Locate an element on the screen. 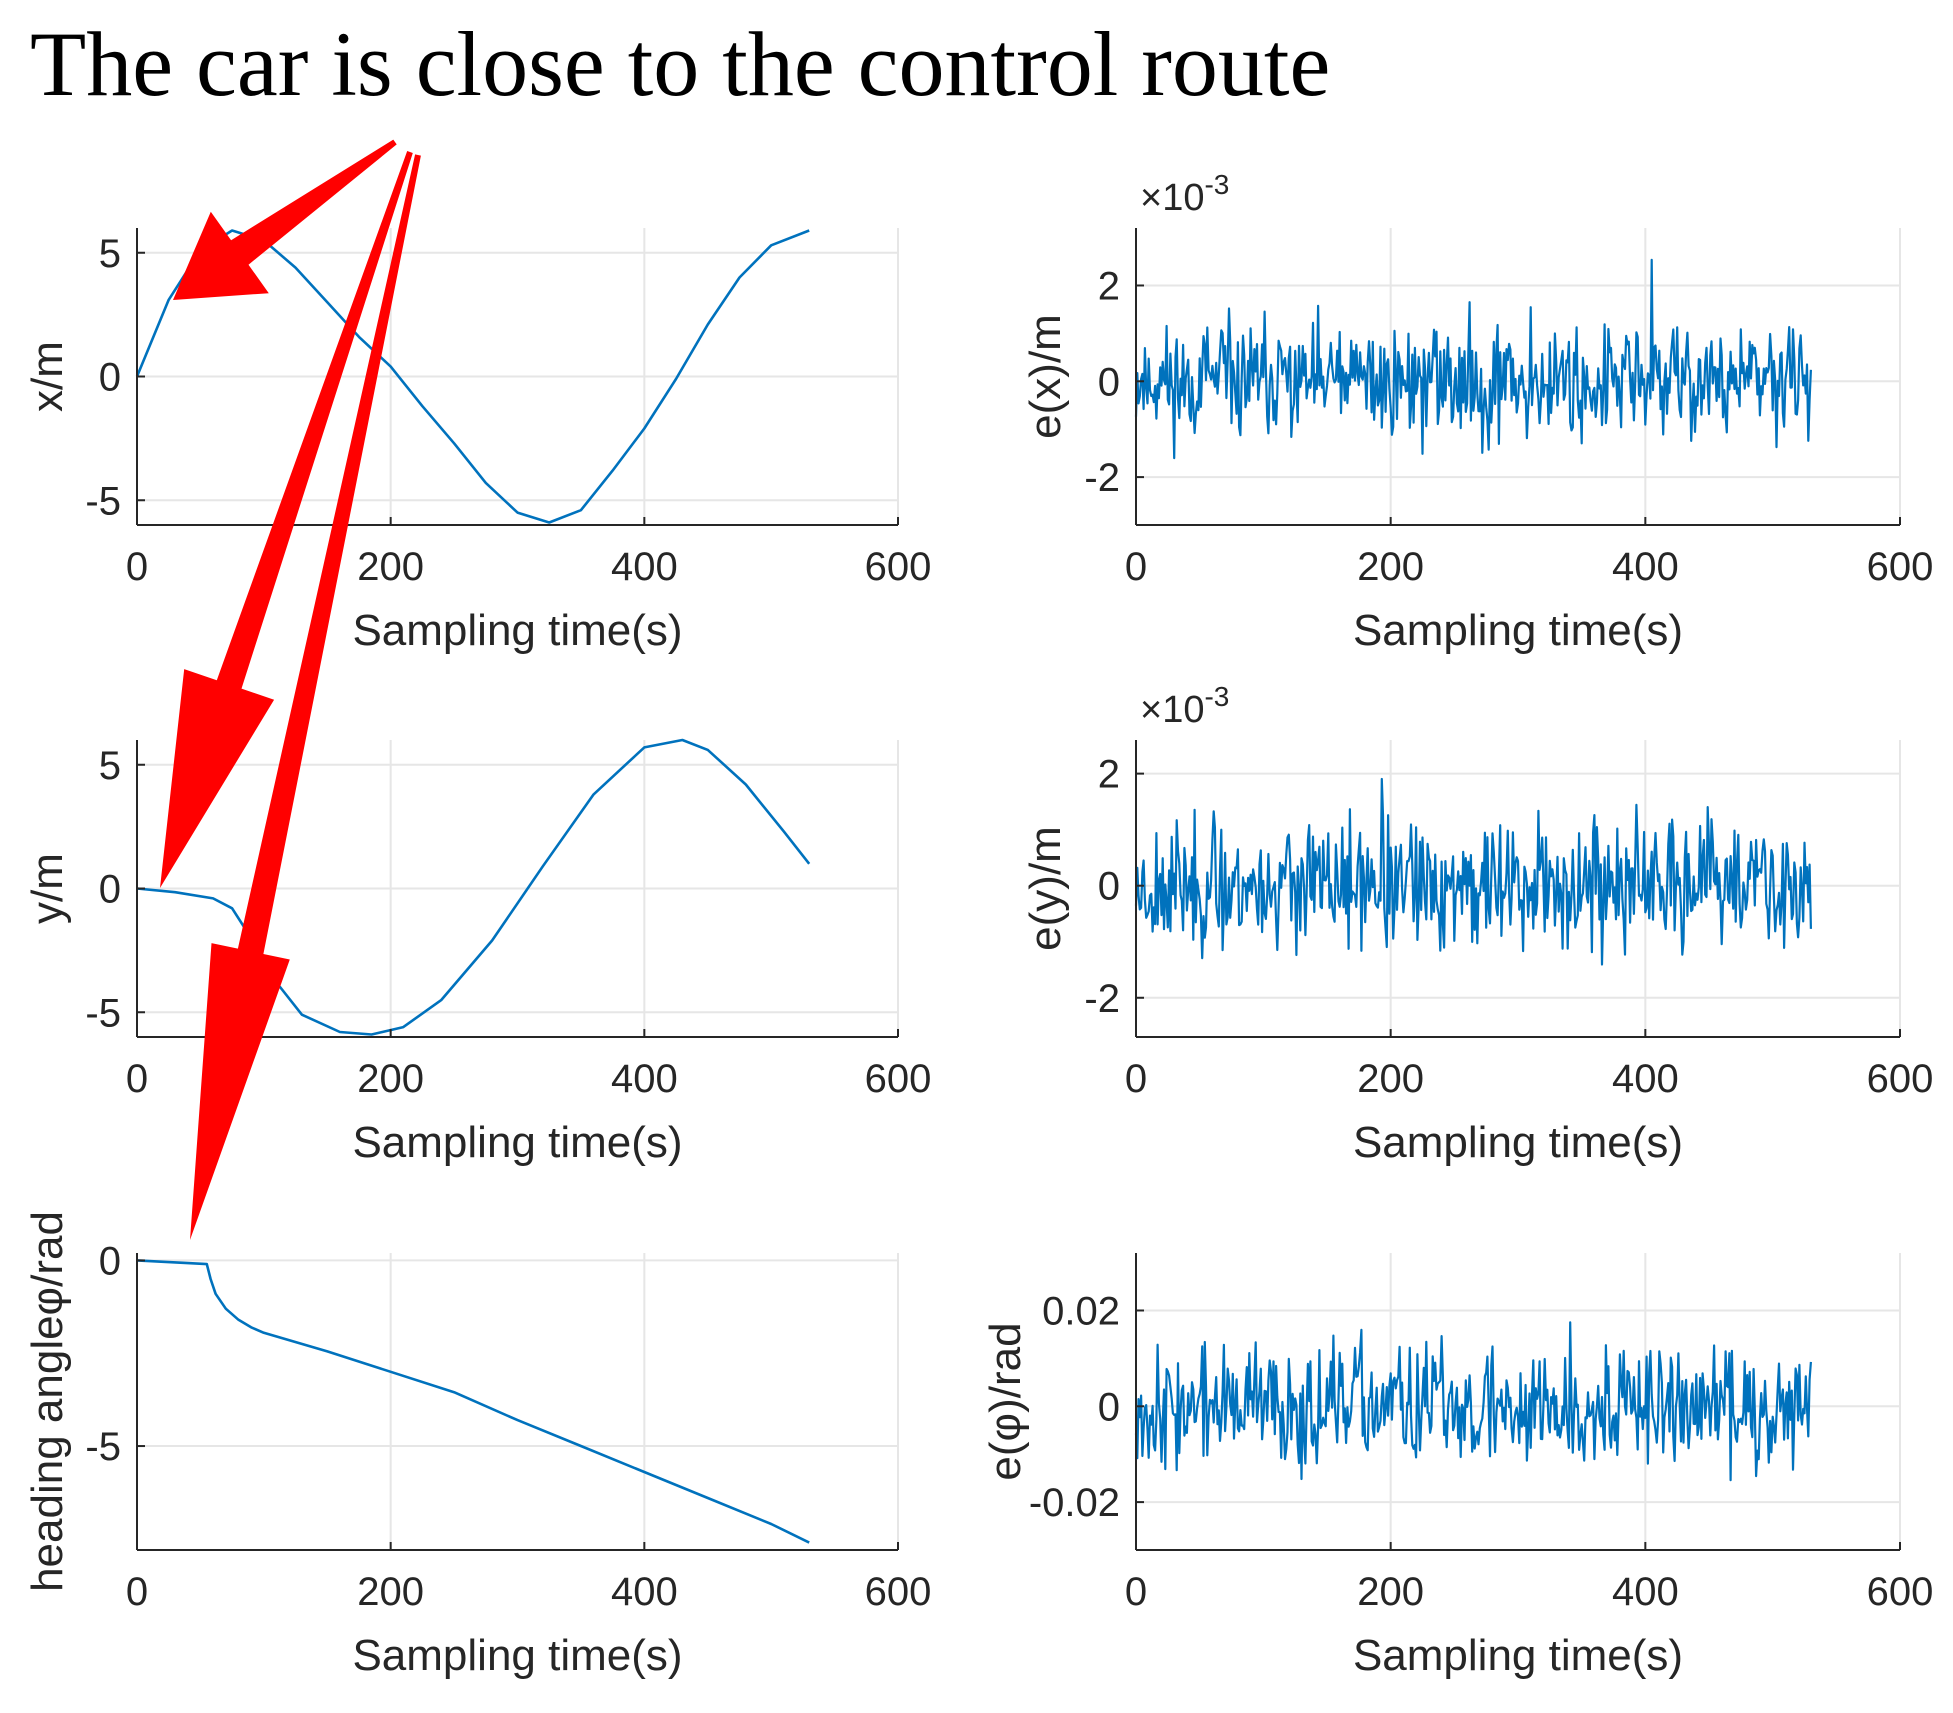  arrow-to-heading-start is located at coordinates (305, 697).